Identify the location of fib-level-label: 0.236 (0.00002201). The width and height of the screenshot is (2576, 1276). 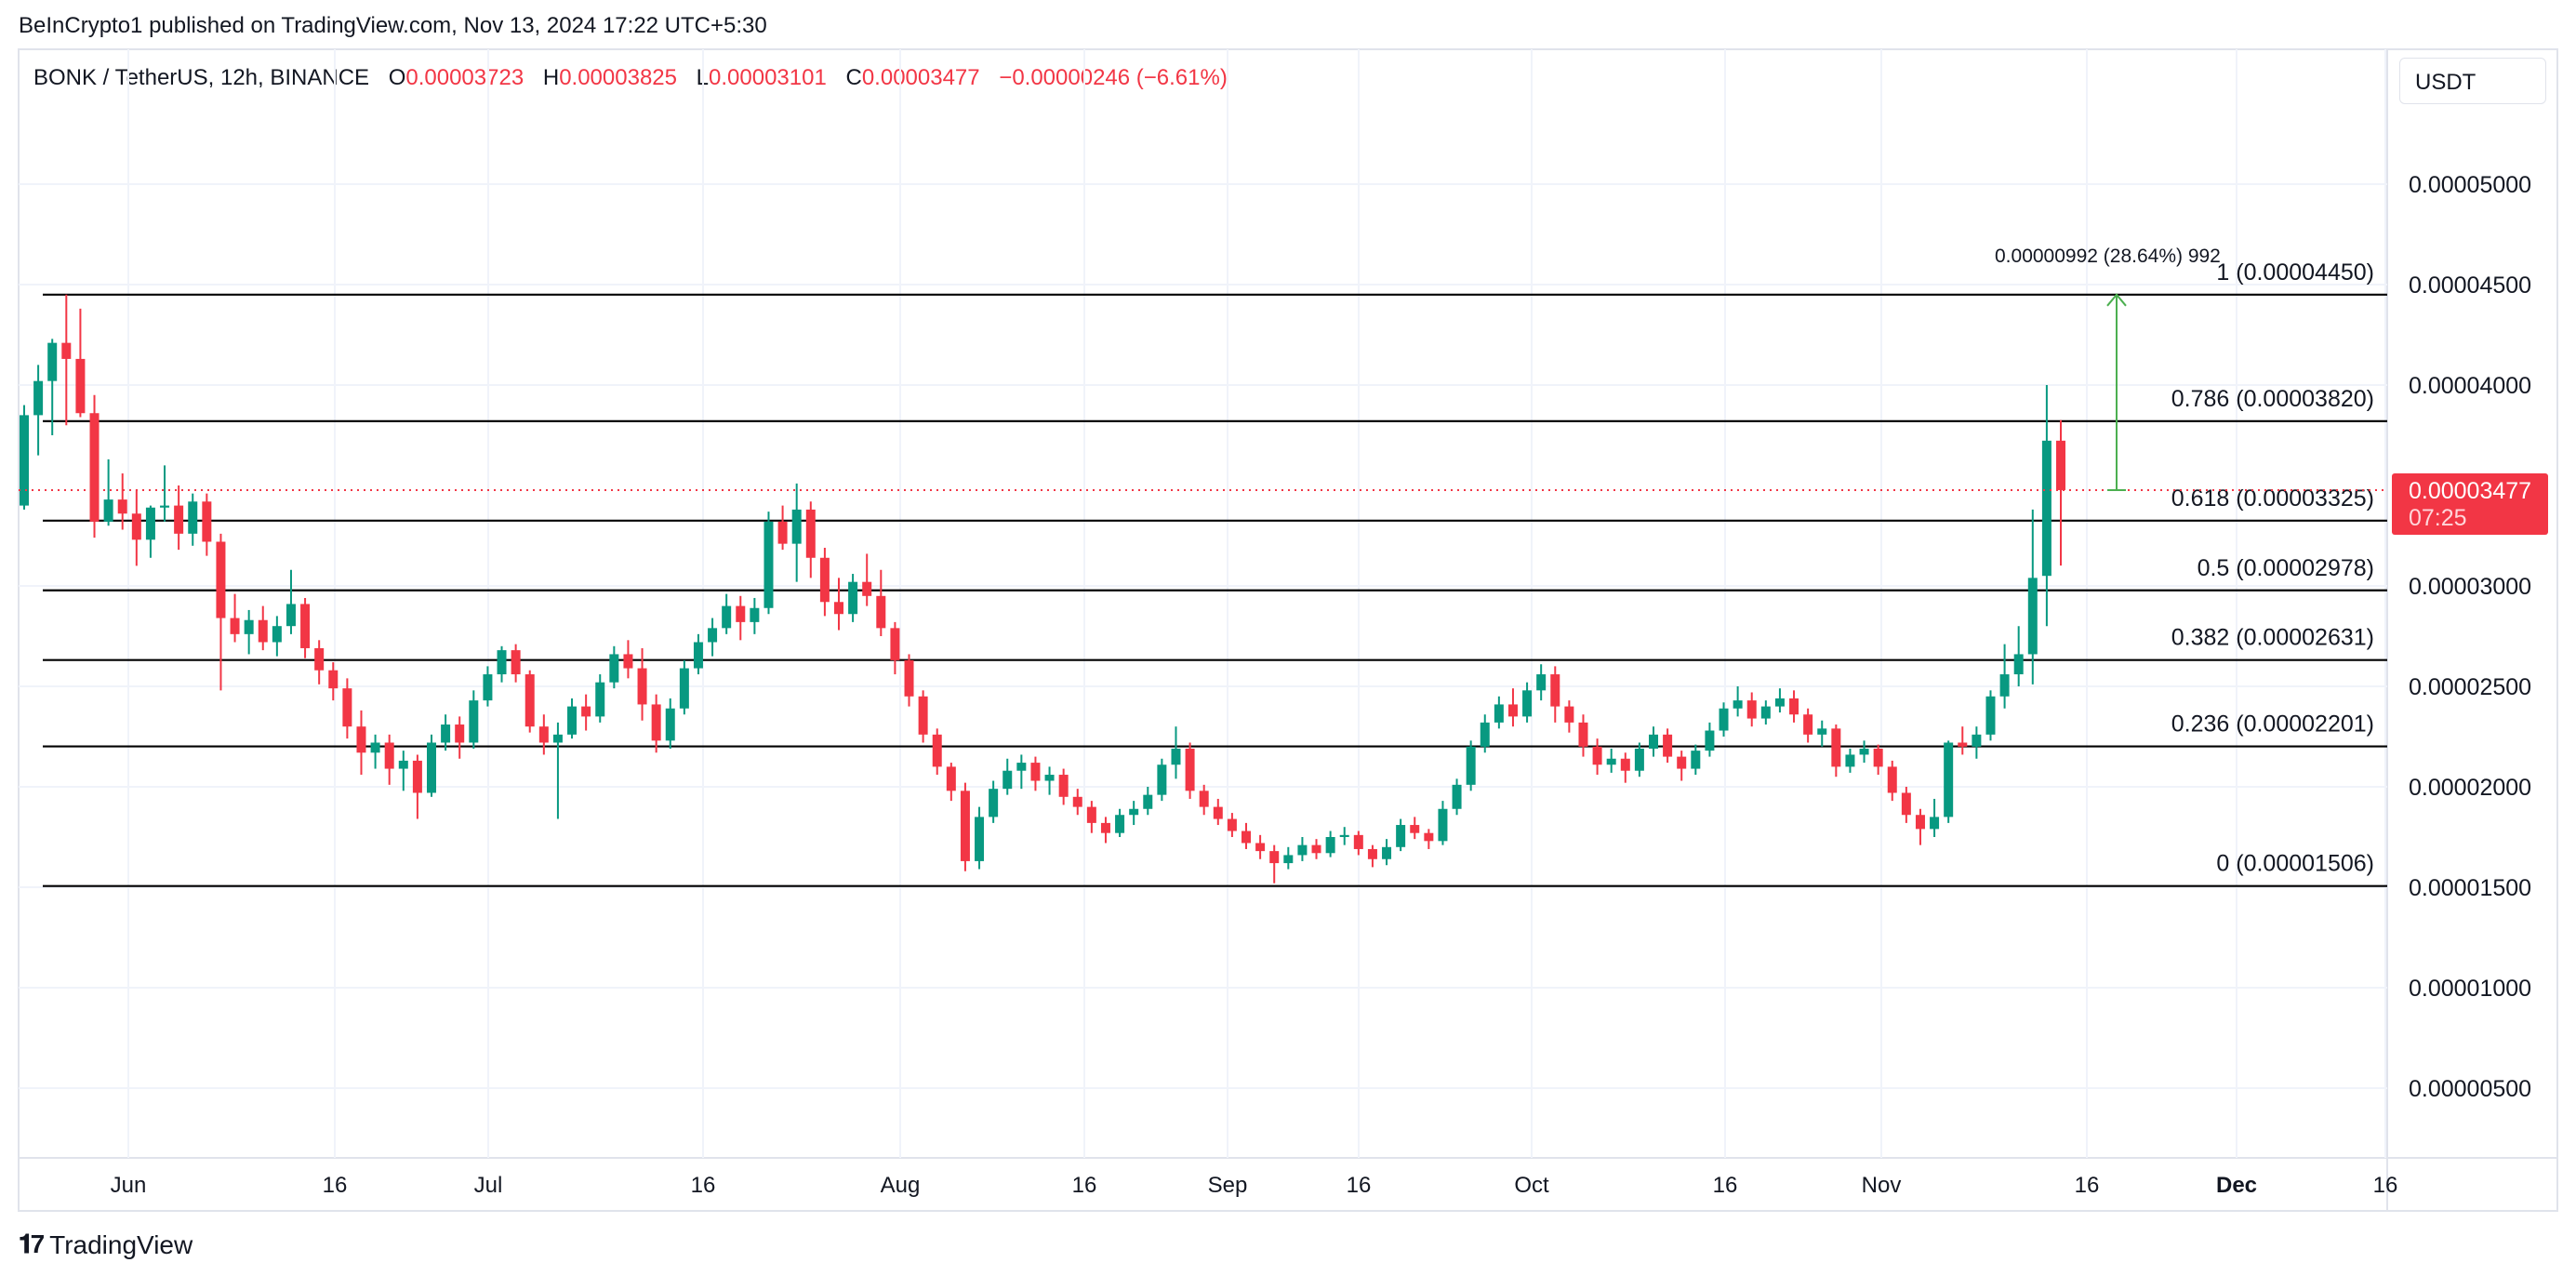
(2272, 724).